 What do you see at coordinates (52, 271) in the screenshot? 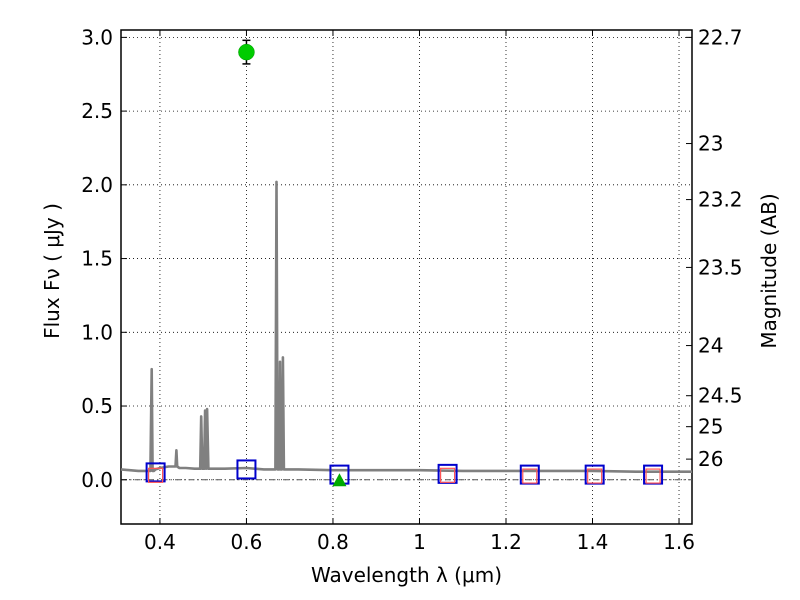
I see `y-axis-left-label: Flux Fν ( μJy )` at bounding box center [52, 271].